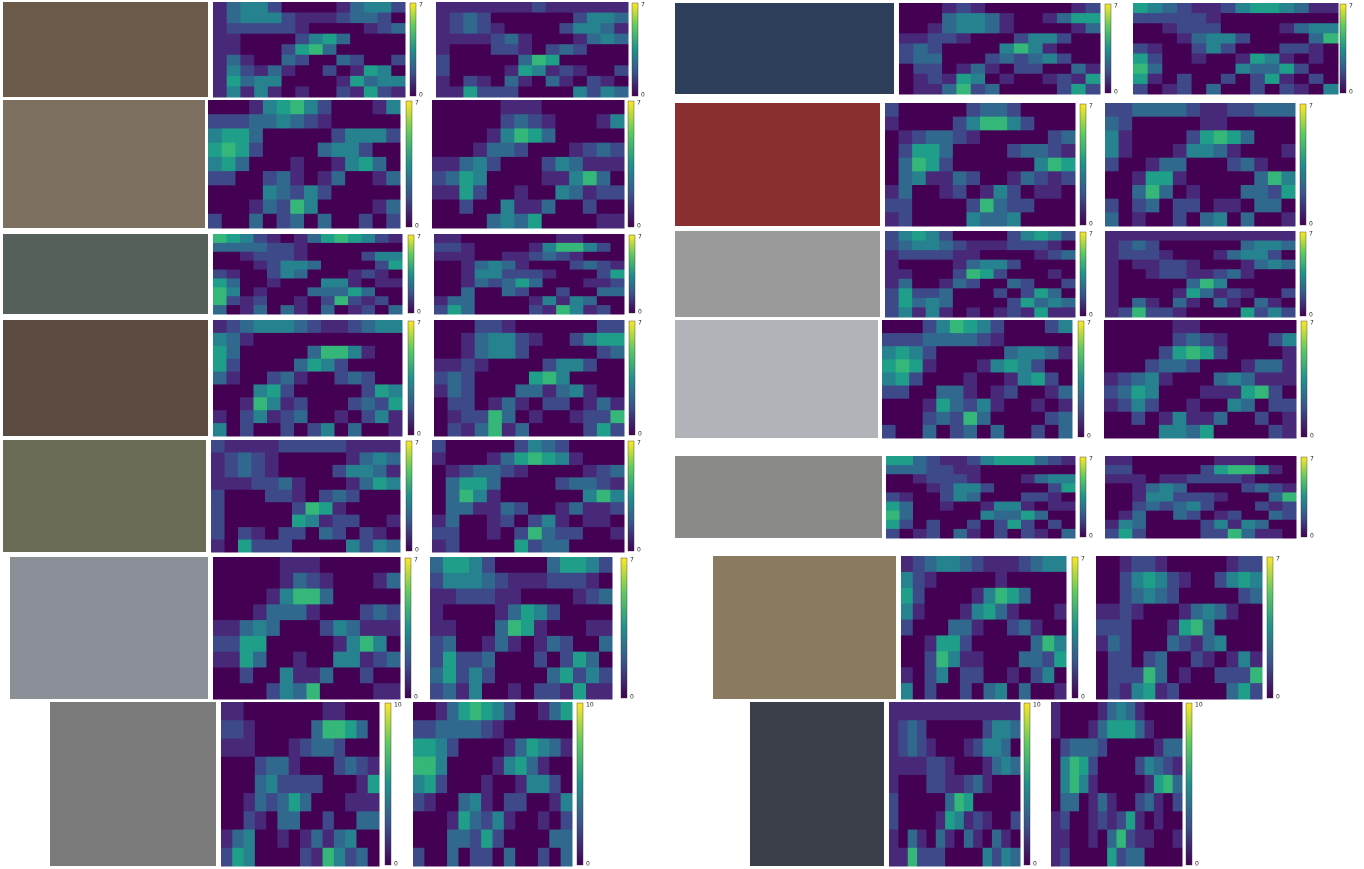 This screenshot has height=869, width=1364. What do you see at coordinates (643, 5) in the screenshot?
I see `colorbar-max-label: 7` at bounding box center [643, 5].